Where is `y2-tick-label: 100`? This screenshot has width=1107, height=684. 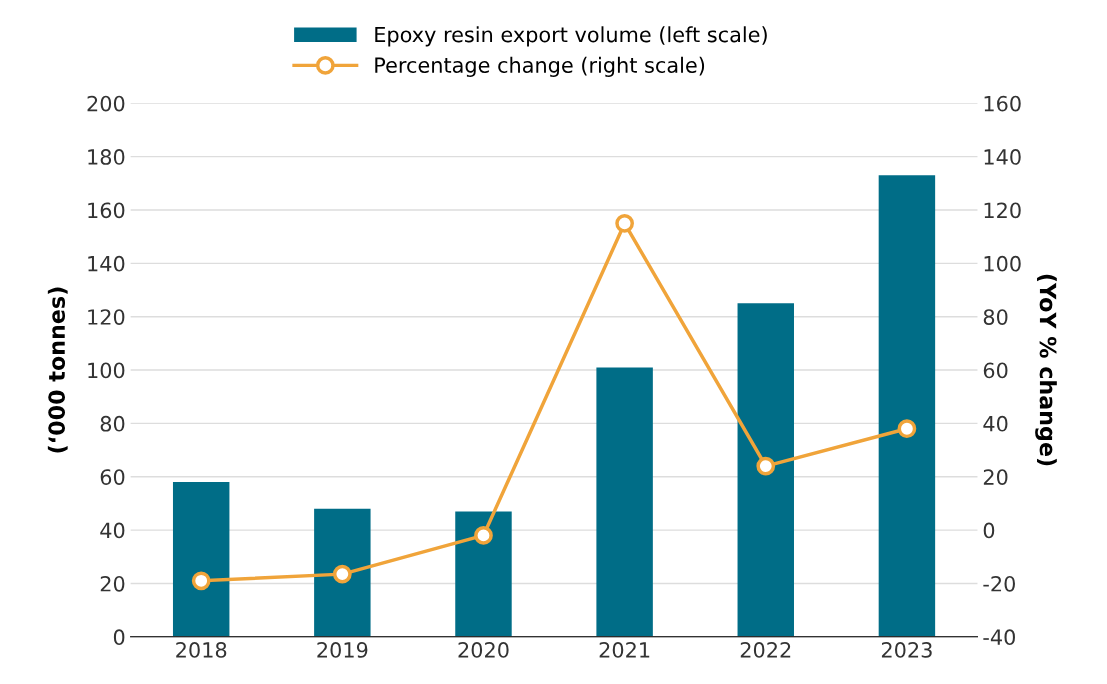 y2-tick-label: 100 is located at coordinates (1002, 263).